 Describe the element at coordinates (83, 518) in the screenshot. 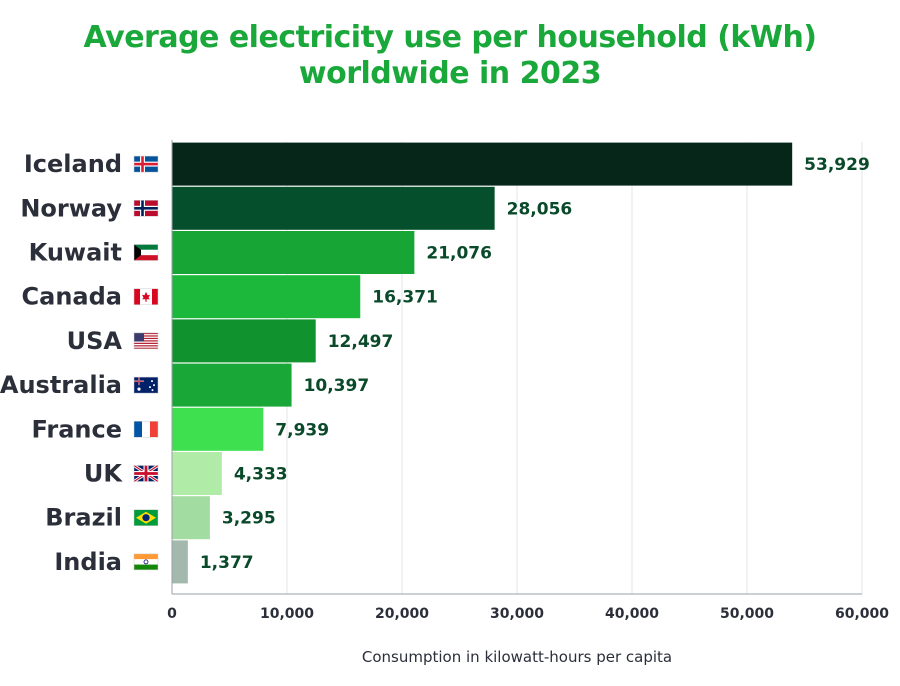

I see `category-label: Brazil` at that location.